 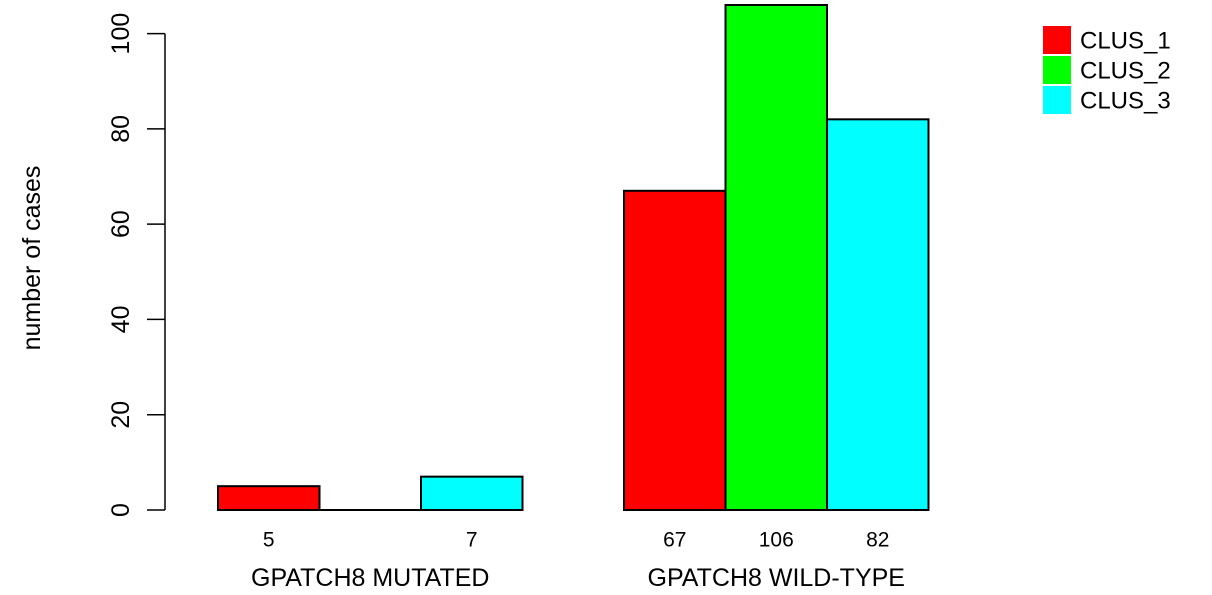 What do you see at coordinates (370, 578) in the screenshot?
I see `category-label: GPATCH8 MUTATED` at bounding box center [370, 578].